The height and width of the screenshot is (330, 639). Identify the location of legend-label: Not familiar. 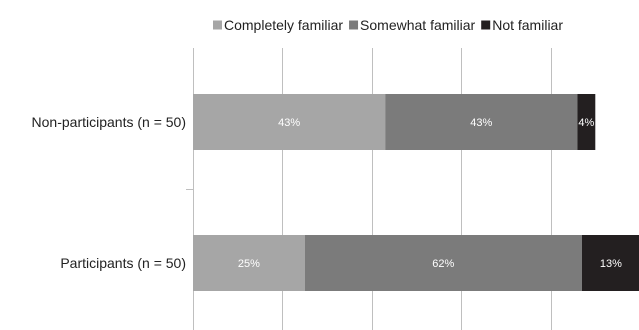
(527, 25).